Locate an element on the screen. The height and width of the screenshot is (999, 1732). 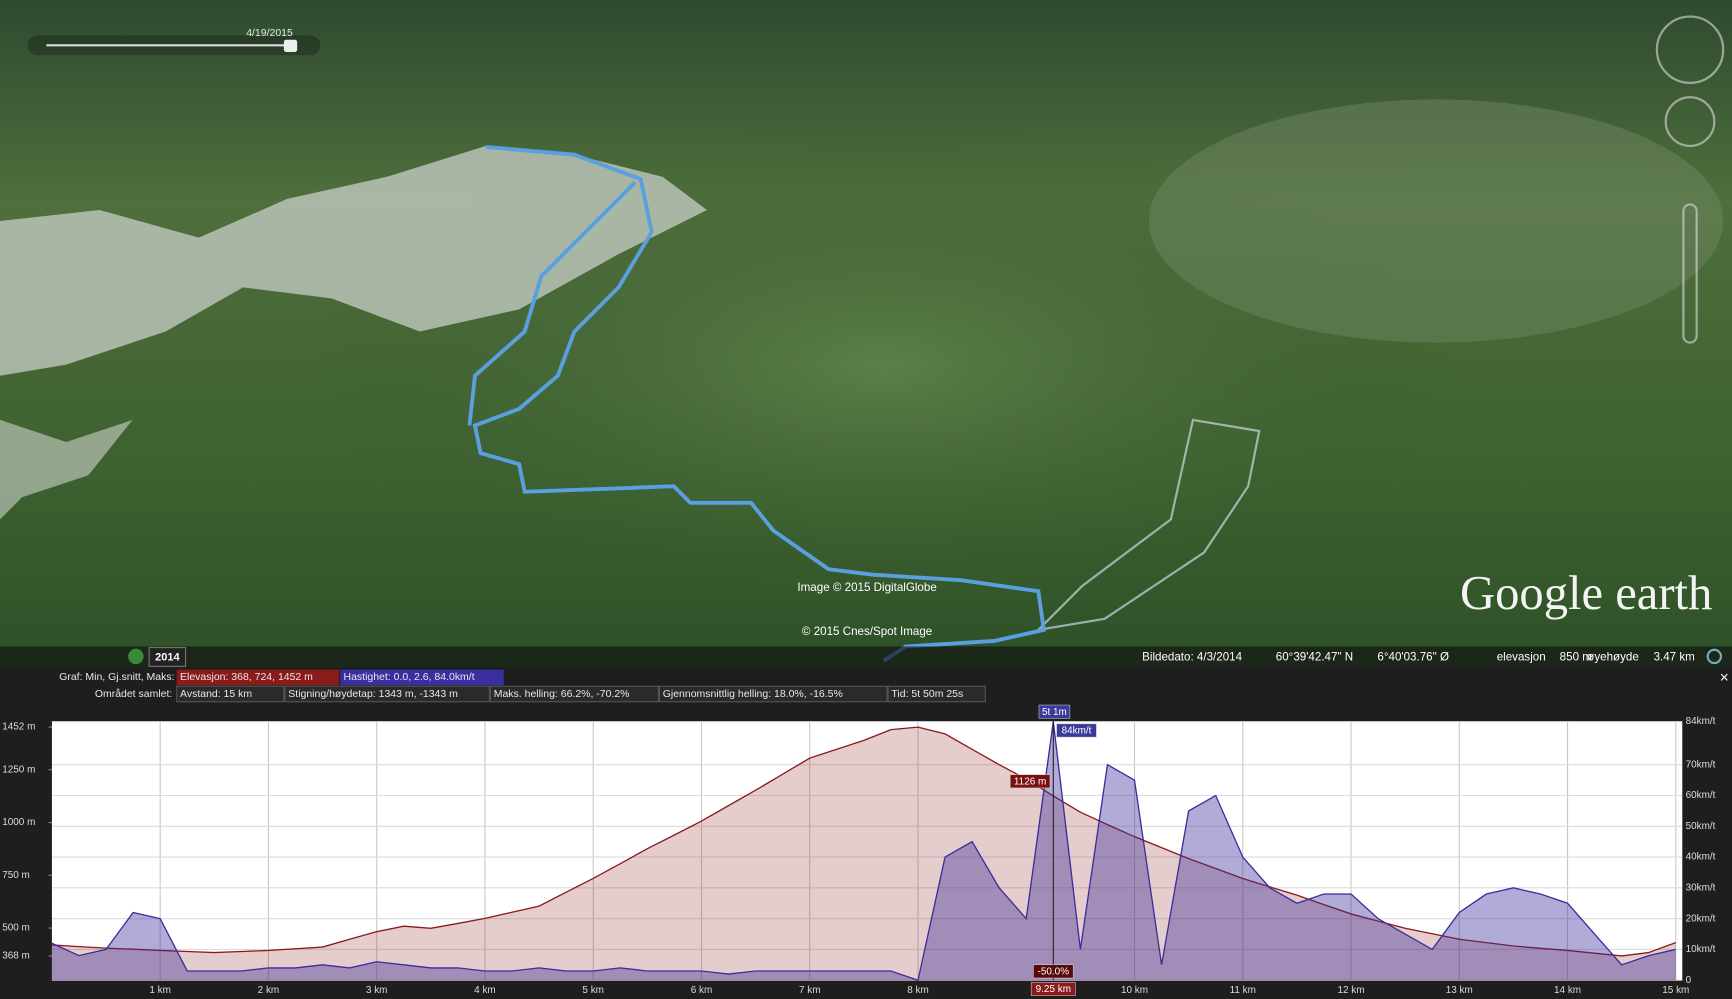
x-tick-label: 12 km is located at coordinates (1350, 990).